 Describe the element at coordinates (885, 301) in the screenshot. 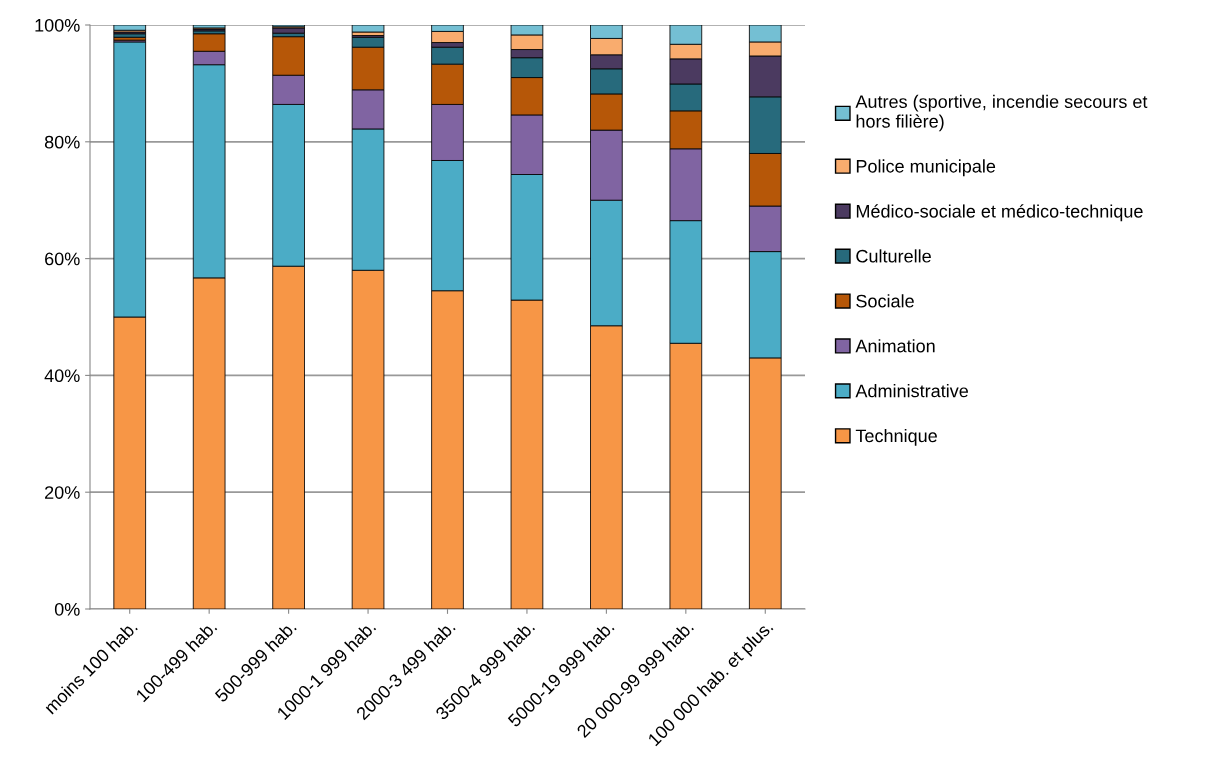

I see `legend-label: Sociale` at that location.